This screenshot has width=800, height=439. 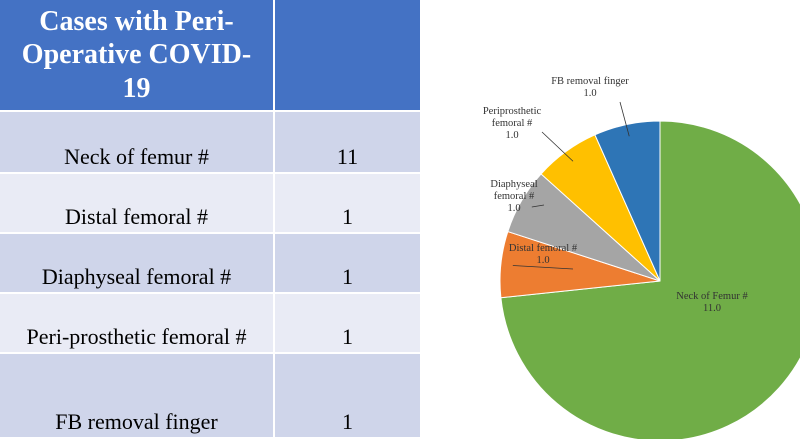 What do you see at coordinates (136, 142) in the screenshot?
I see `case-cell: Neck of femur #` at bounding box center [136, 142].